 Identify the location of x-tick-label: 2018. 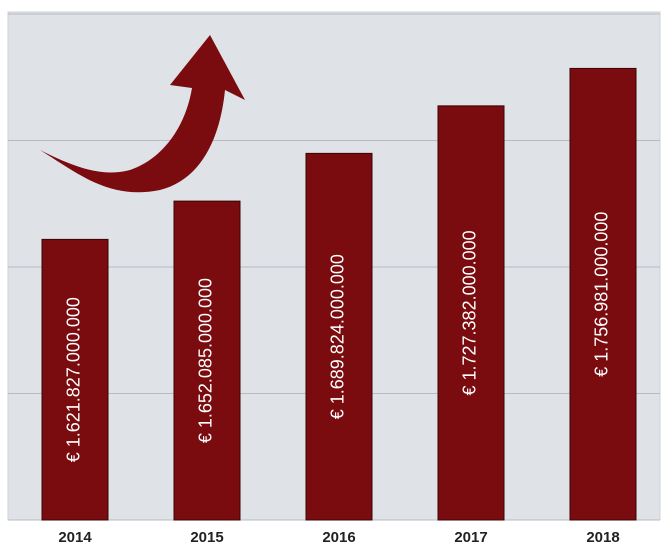
(602, 537).